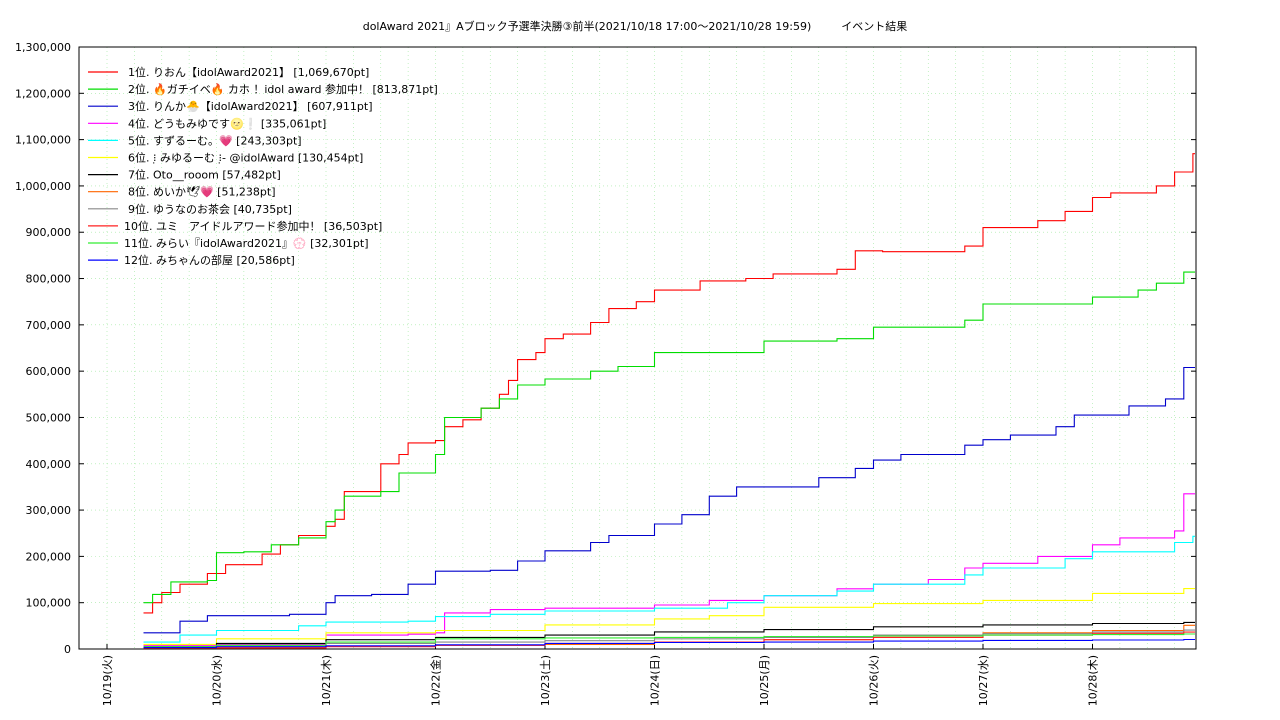 This screenshot has width=1280, height=720. What do you see at coordinates (202, 192) in the screenshot?
I see `legend-label: 8位. めいか🕊💗 [51,238pt]` at bounding box center [202, 192].